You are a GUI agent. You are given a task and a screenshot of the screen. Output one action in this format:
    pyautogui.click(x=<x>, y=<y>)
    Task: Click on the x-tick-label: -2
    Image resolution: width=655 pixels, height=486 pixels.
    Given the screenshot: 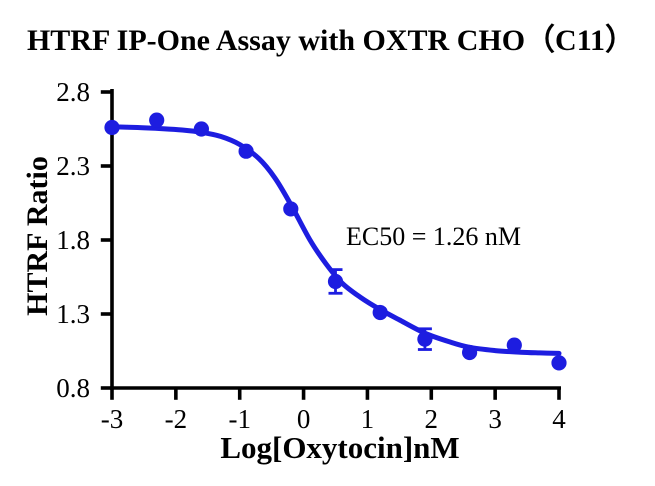 What is the action you would take?
    pyautogui.click(x=176, y=419)
    